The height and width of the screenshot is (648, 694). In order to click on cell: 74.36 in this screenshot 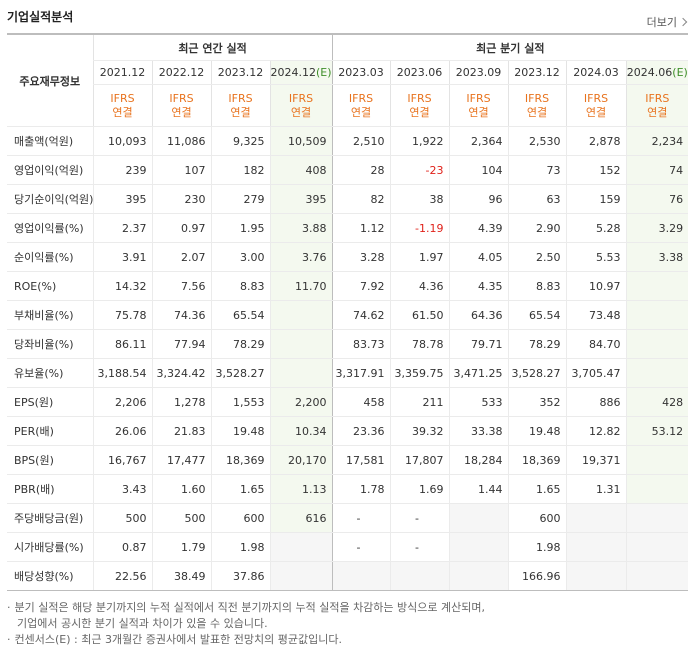, I will do `click(181, 315)`.